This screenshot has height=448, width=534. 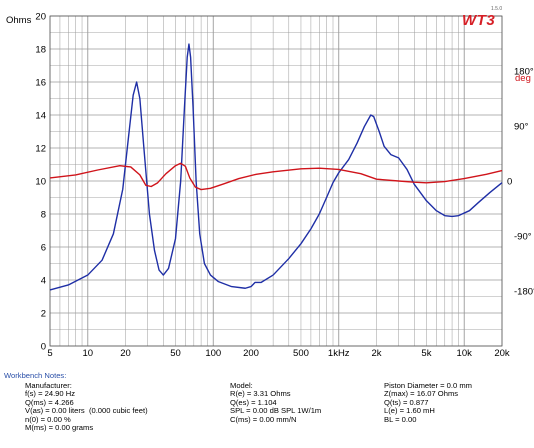 What do you see at coordinates (428, 385) in the screenshot?
I see `note-piston-diameter: Piston Diameter = 0.0 mm` at bounding box center [428, 385].